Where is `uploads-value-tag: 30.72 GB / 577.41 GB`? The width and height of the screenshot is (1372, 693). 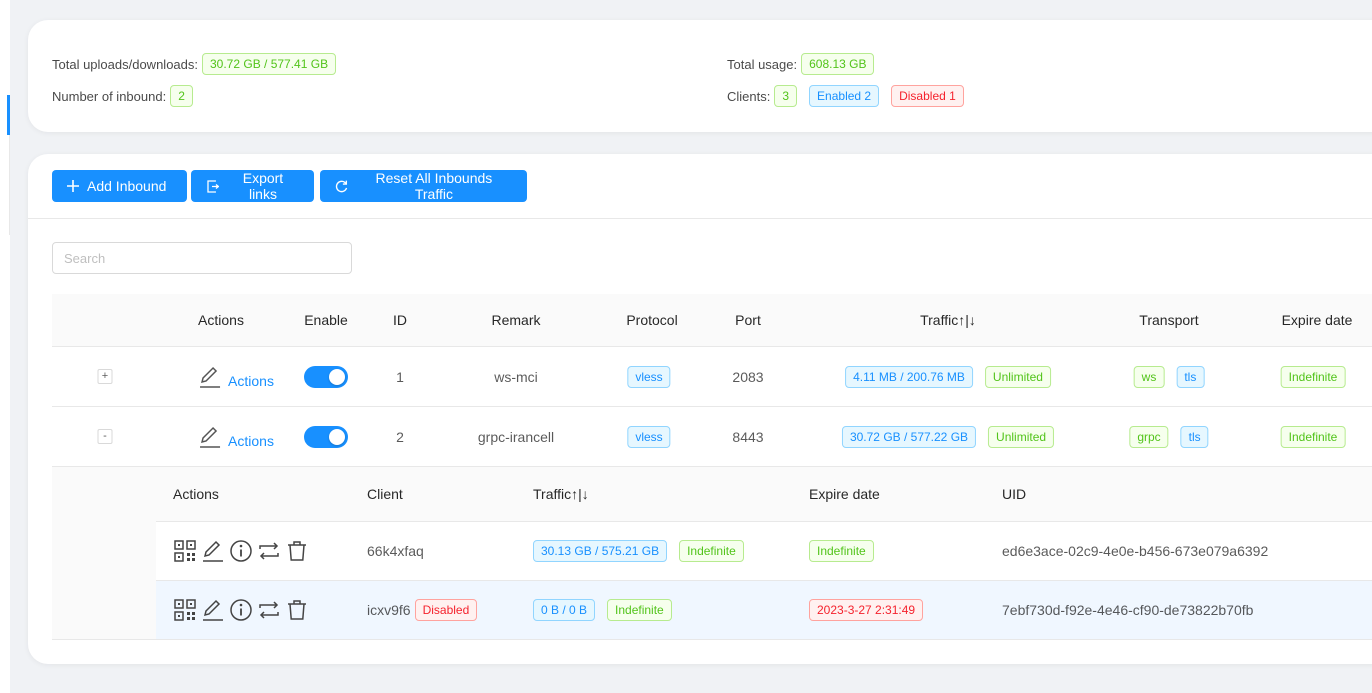 uploads-value-tag: 30.72 GB / 577.41 GB is located at coordinates (269, 64).